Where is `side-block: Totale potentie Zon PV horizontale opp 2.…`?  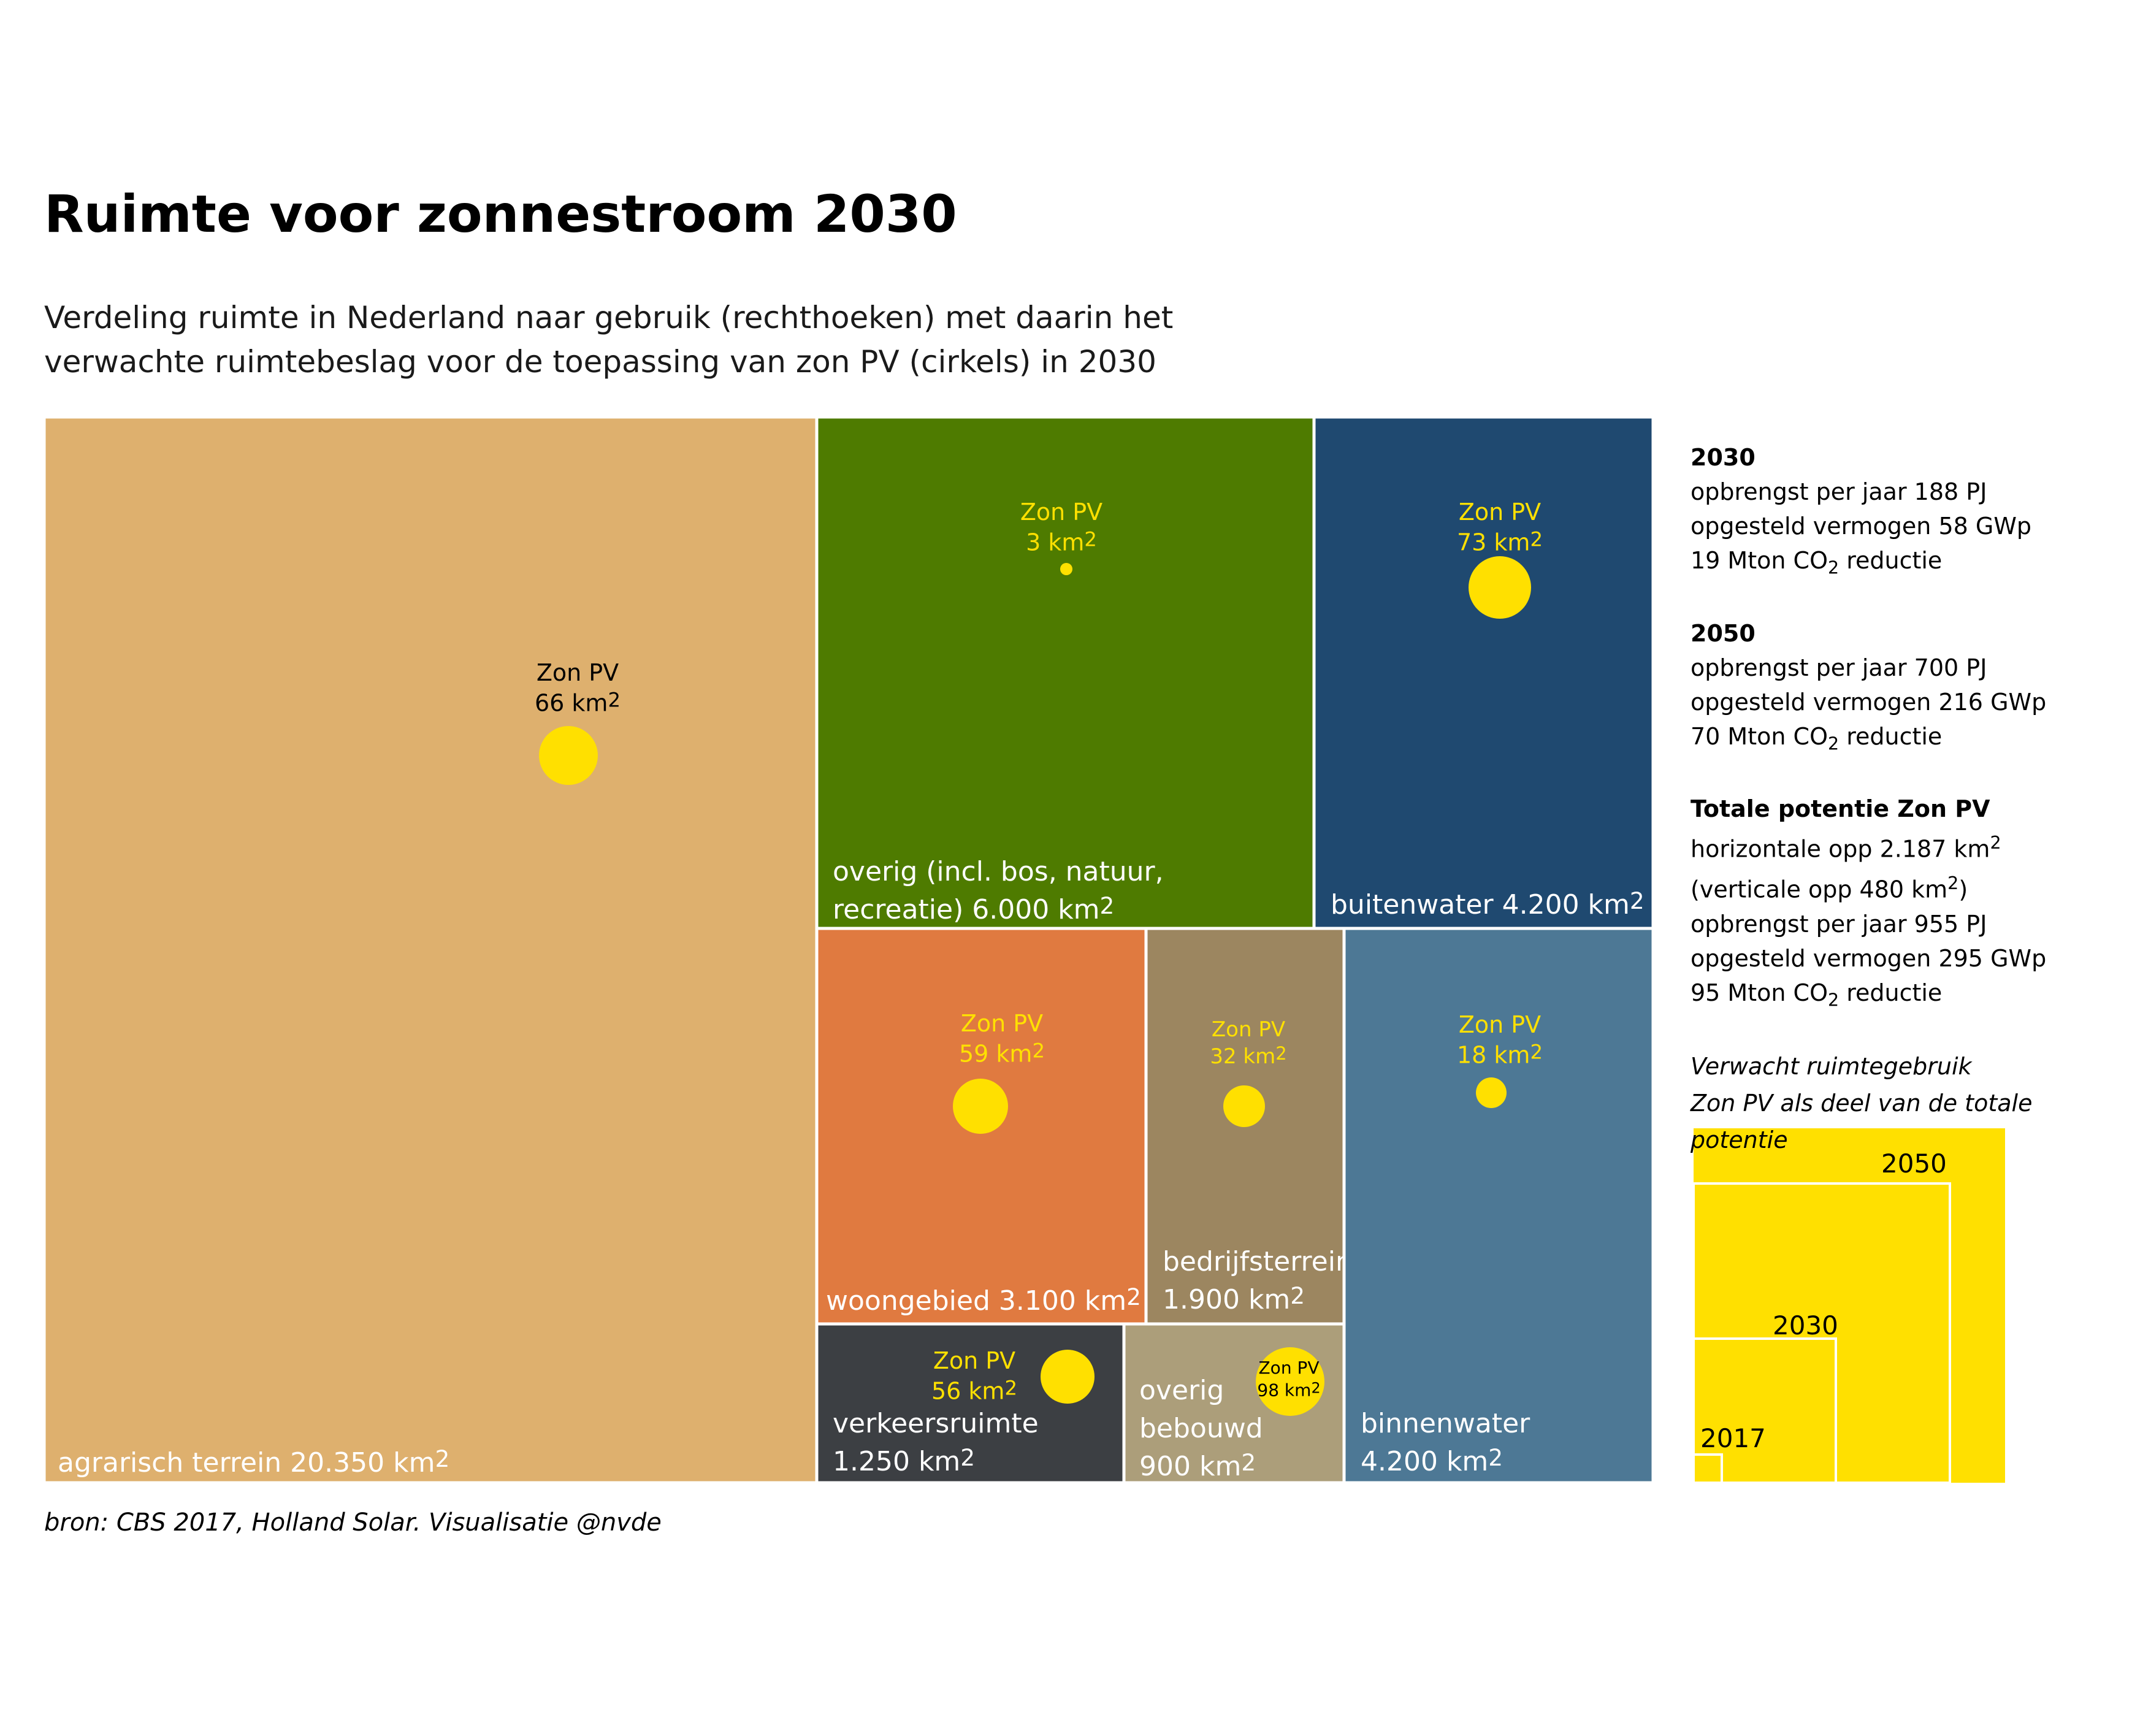
side-block: Totale potentie Zon PV horizontale opp 2.… is located at coordinates (1918, 904).